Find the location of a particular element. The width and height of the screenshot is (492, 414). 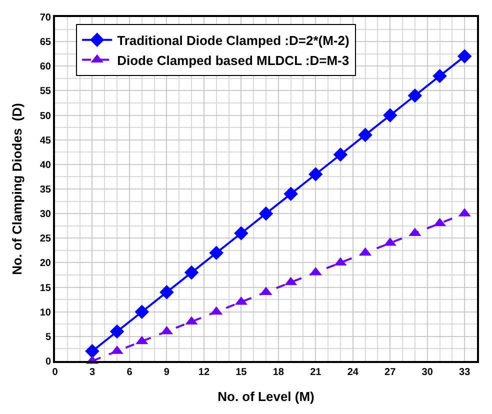

x-tick-label: 12 is located at coordinates (204, 372).